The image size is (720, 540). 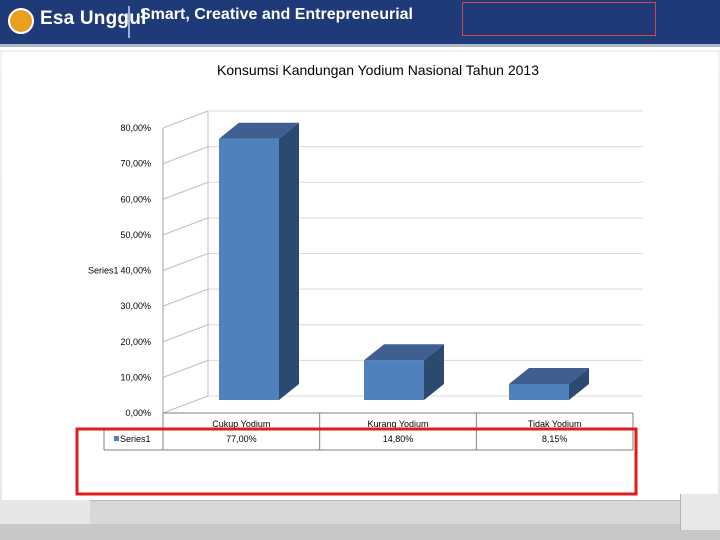 I want to click on y-tick-label: 70,00%, so click(x=135, y=164).